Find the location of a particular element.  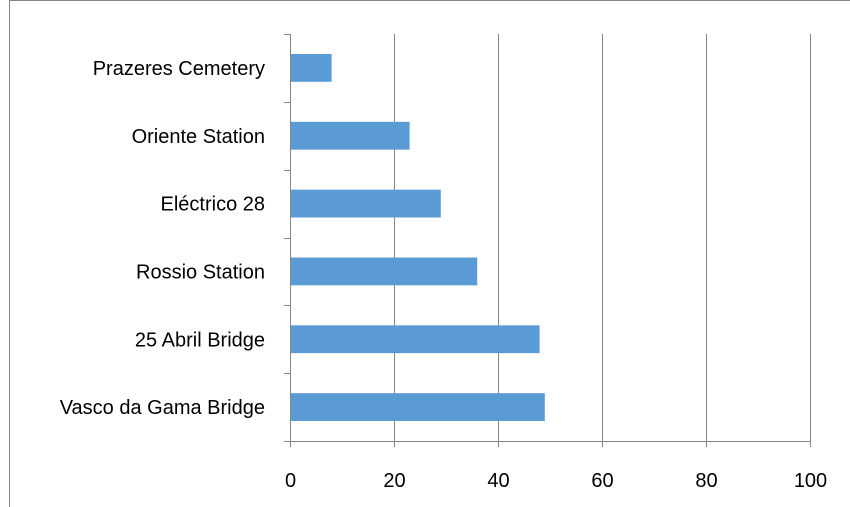

x-tick-label: 40 is located at coordinates (498, 481).